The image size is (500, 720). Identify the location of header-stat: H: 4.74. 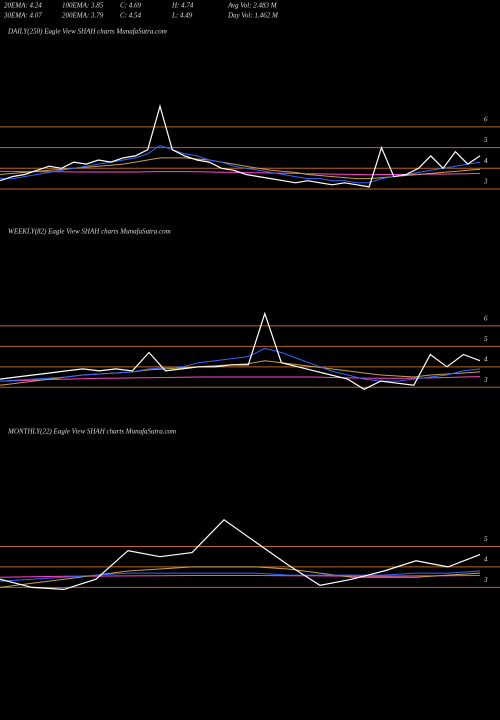
(182, 6).